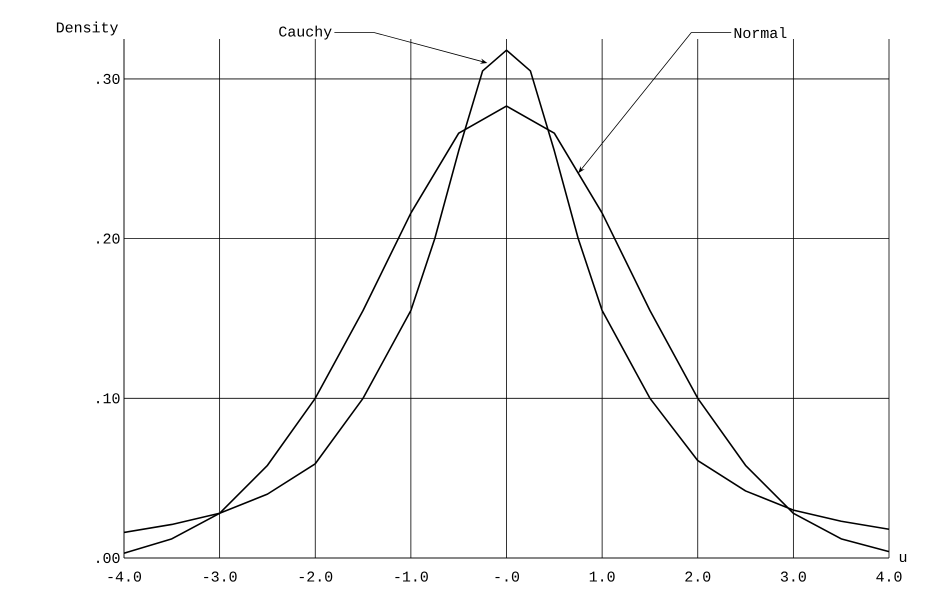 Image resolution: width=927 pixels, height=612 pixels. Describe the element at coordinates (108, 558) in the screenshot. I see `y-tick-label: .00` at that location.